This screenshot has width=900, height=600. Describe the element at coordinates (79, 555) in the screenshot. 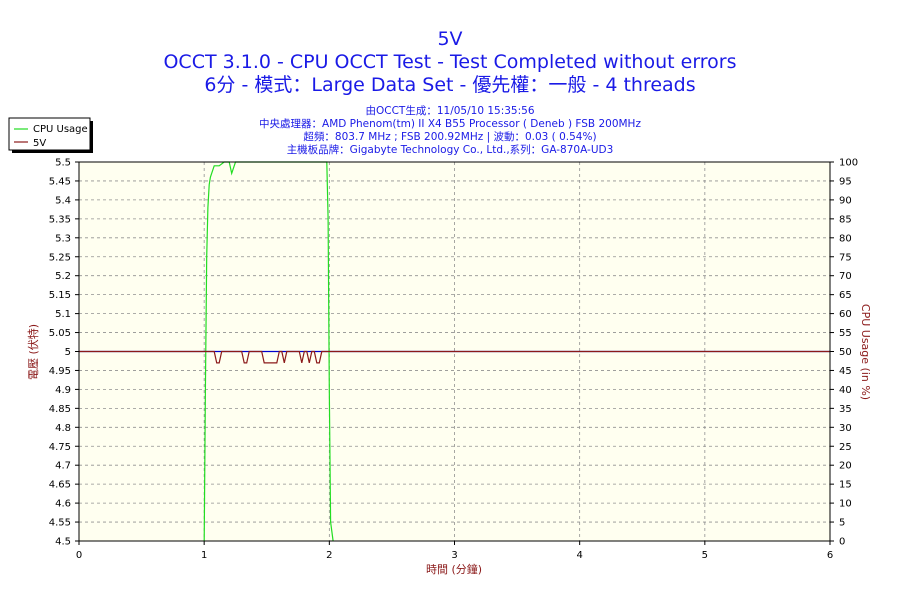

I see `x-tick-label: 0` at that location.